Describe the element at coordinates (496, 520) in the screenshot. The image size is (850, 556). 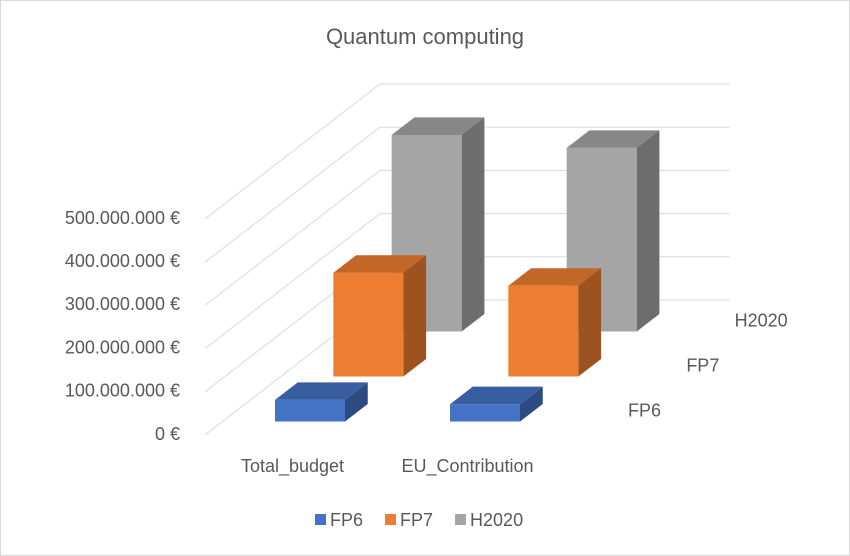
I see `legend-label: H2020` at that location.